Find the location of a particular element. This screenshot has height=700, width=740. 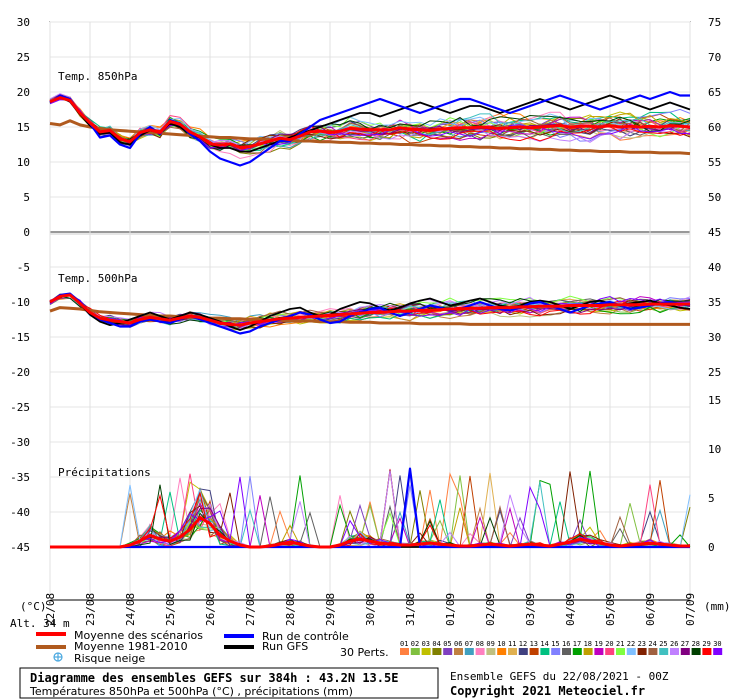

x-tick-label: 30/08 is located at coordinates (370, 609).